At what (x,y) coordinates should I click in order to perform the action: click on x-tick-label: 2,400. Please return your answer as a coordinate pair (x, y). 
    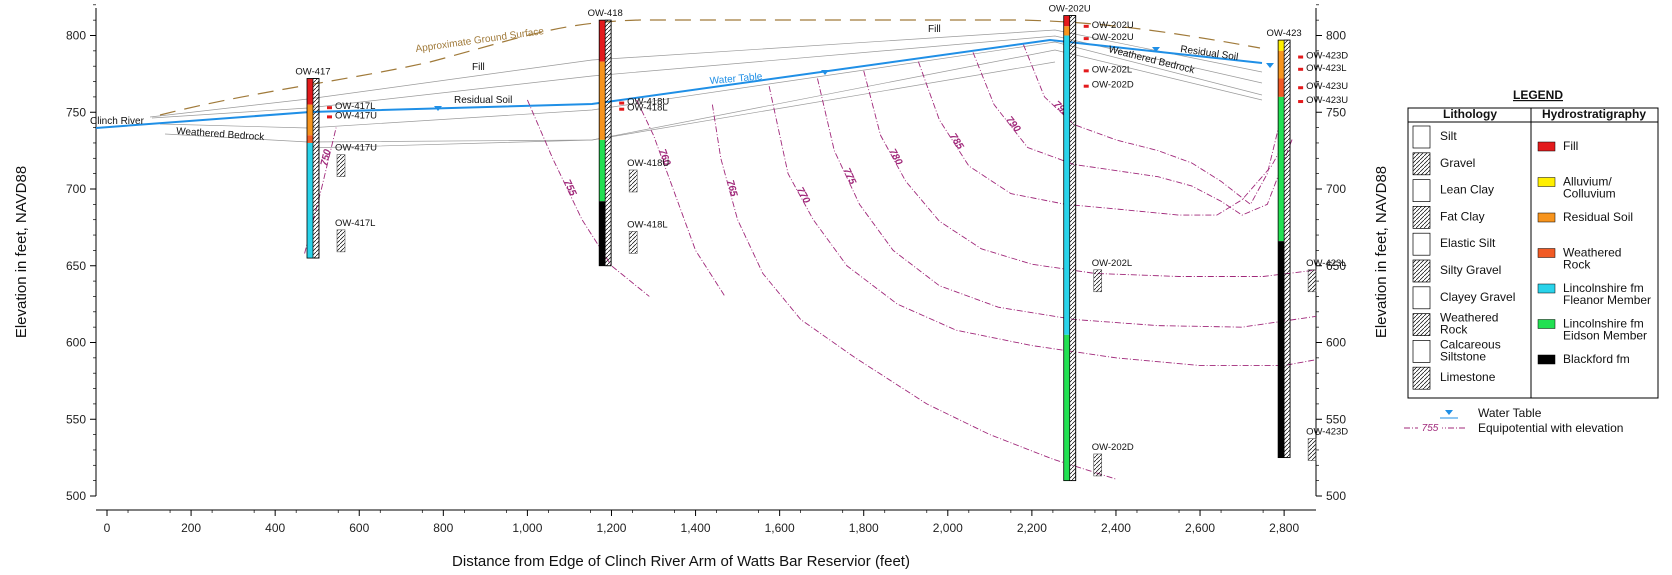
    Looking at the image, I should click on (1116, 528).